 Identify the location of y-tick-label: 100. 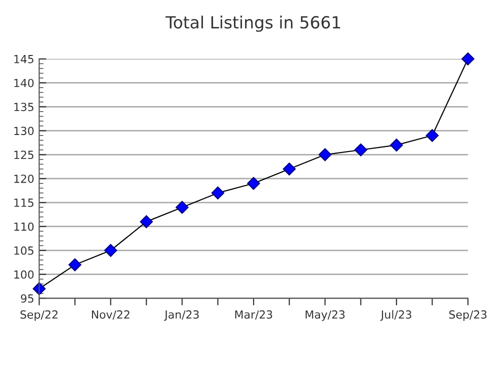
(24, 274).